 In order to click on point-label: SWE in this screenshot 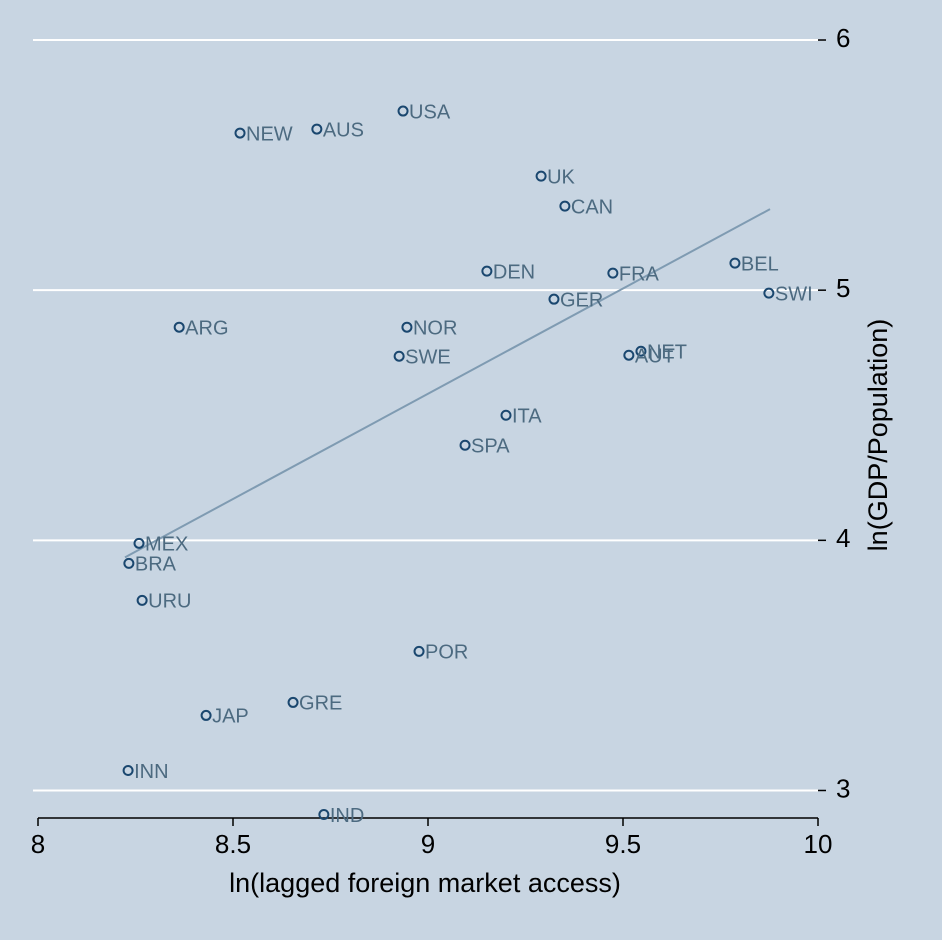, I will do `click(428, 357)`.